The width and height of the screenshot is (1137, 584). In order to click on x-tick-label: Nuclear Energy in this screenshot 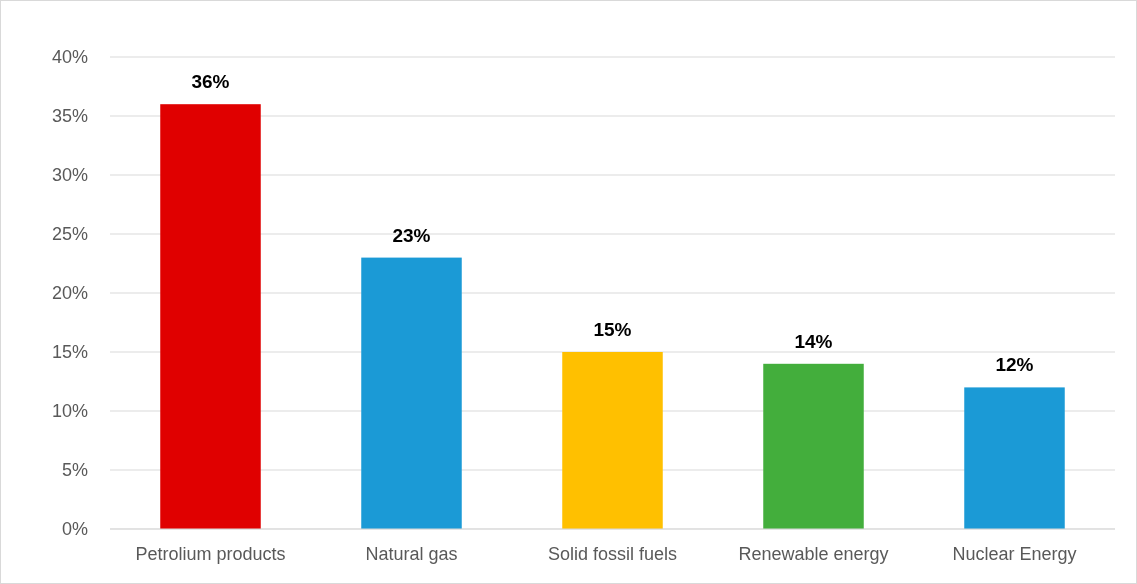, I will do `click(1014, 554)`.